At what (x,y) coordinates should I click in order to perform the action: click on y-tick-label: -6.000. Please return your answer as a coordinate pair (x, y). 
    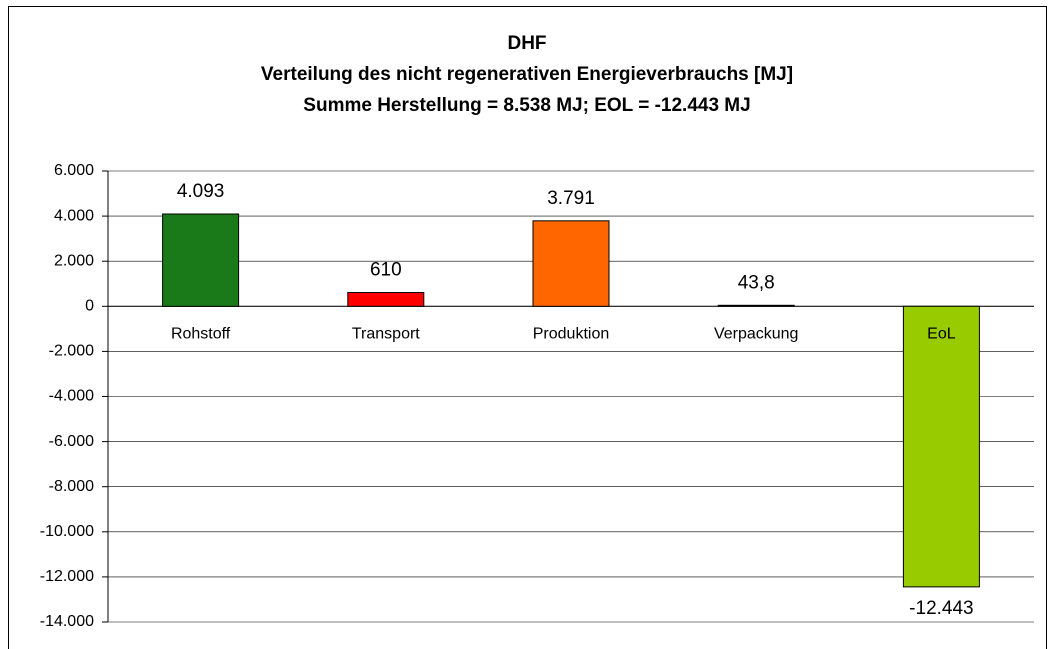
    Looking at the image, I should click on (71, 441).